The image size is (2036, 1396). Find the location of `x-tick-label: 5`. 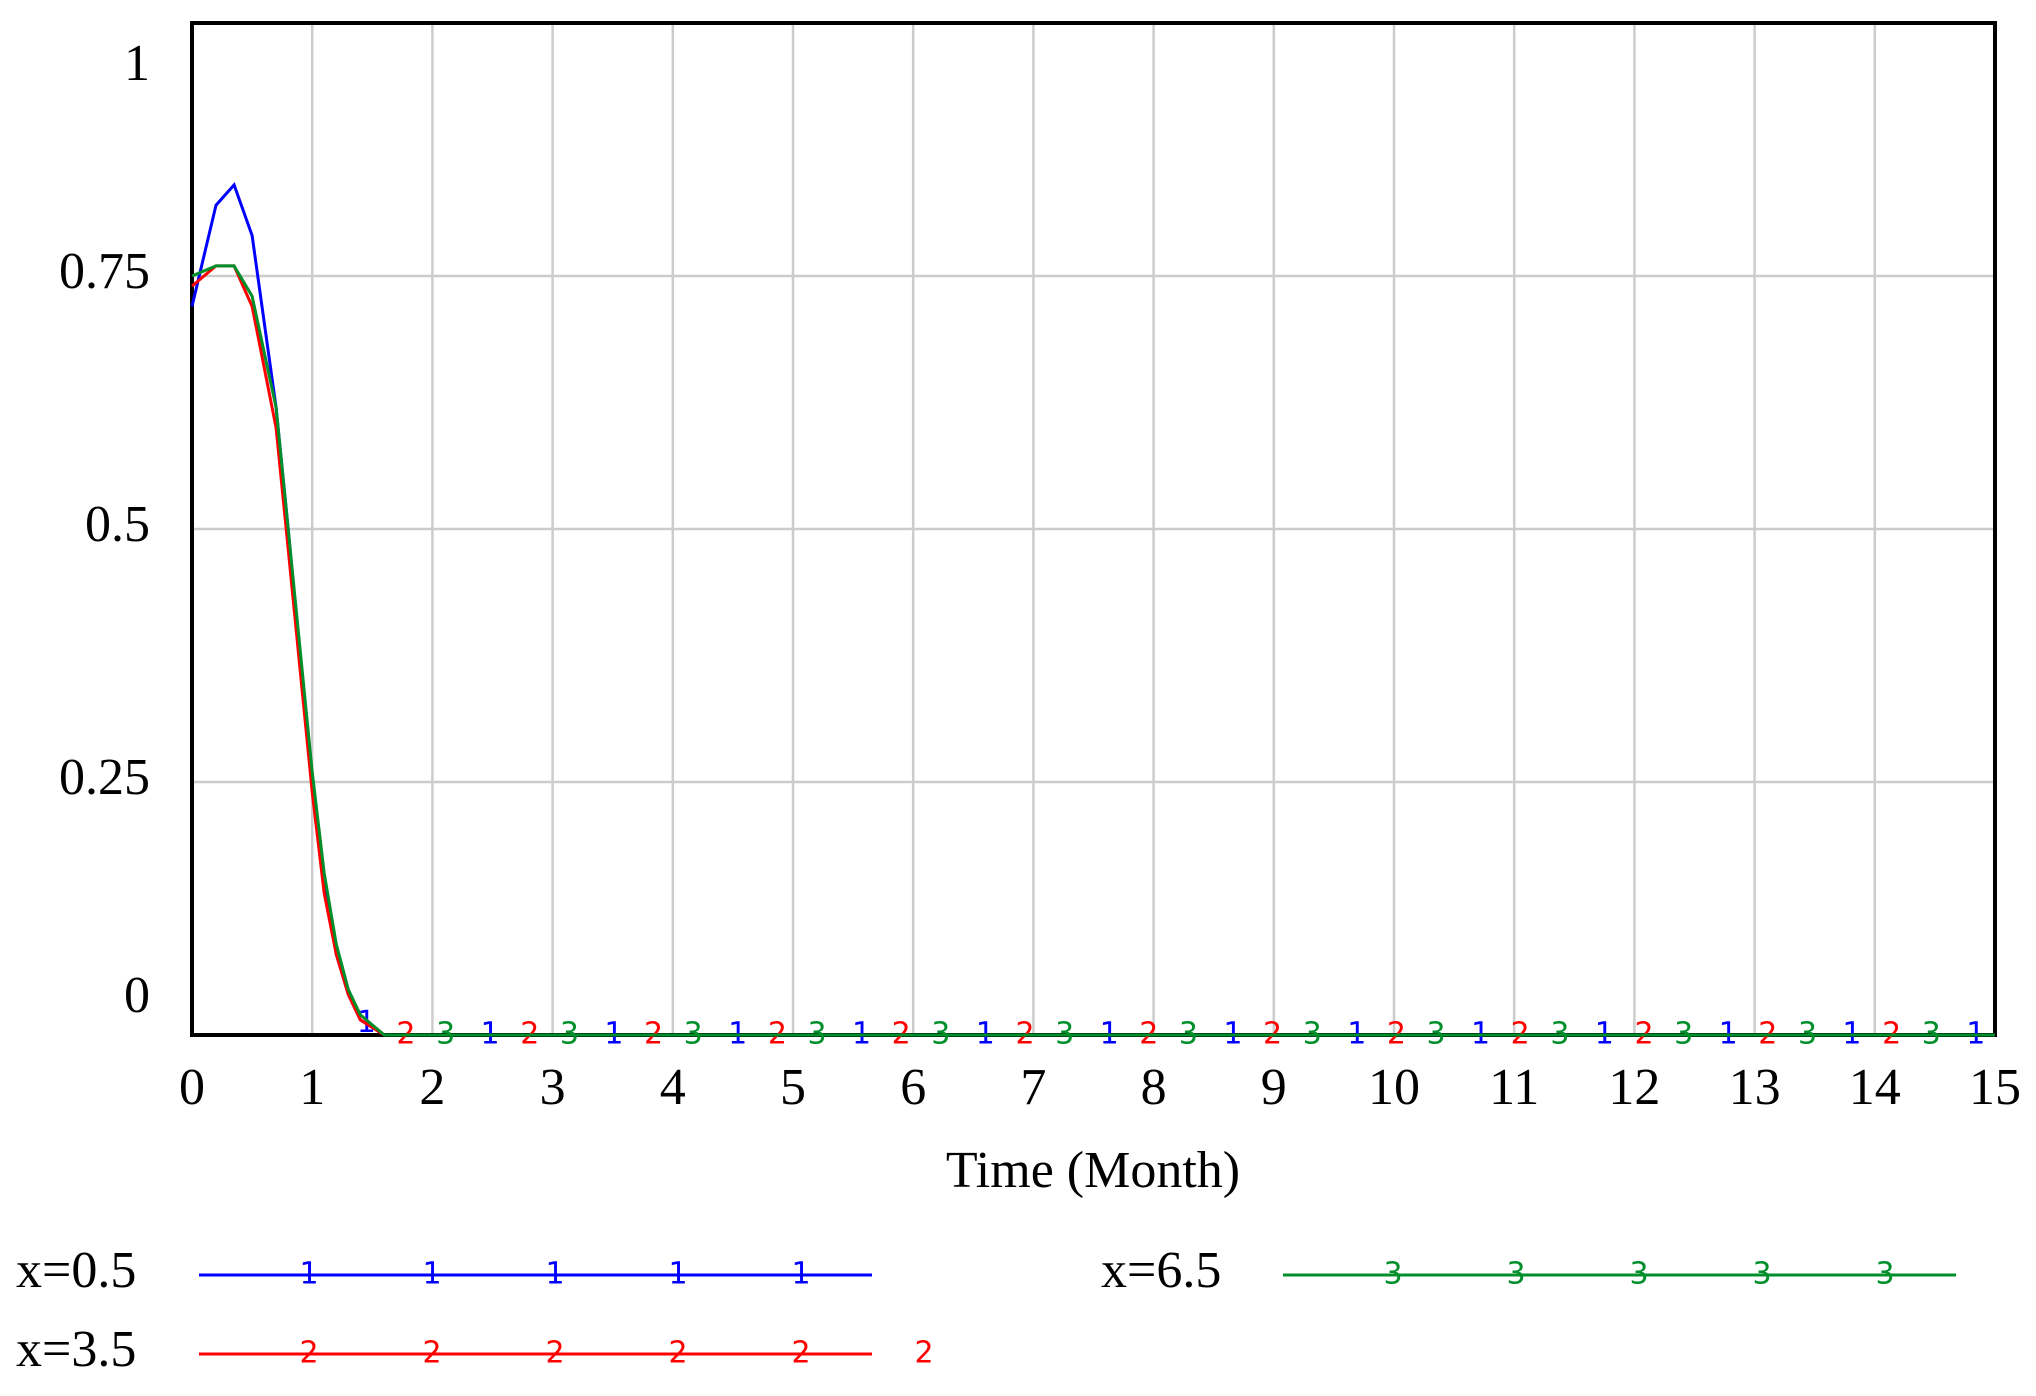

x-tick-label: 5 is located at coordinates (793, 1087).